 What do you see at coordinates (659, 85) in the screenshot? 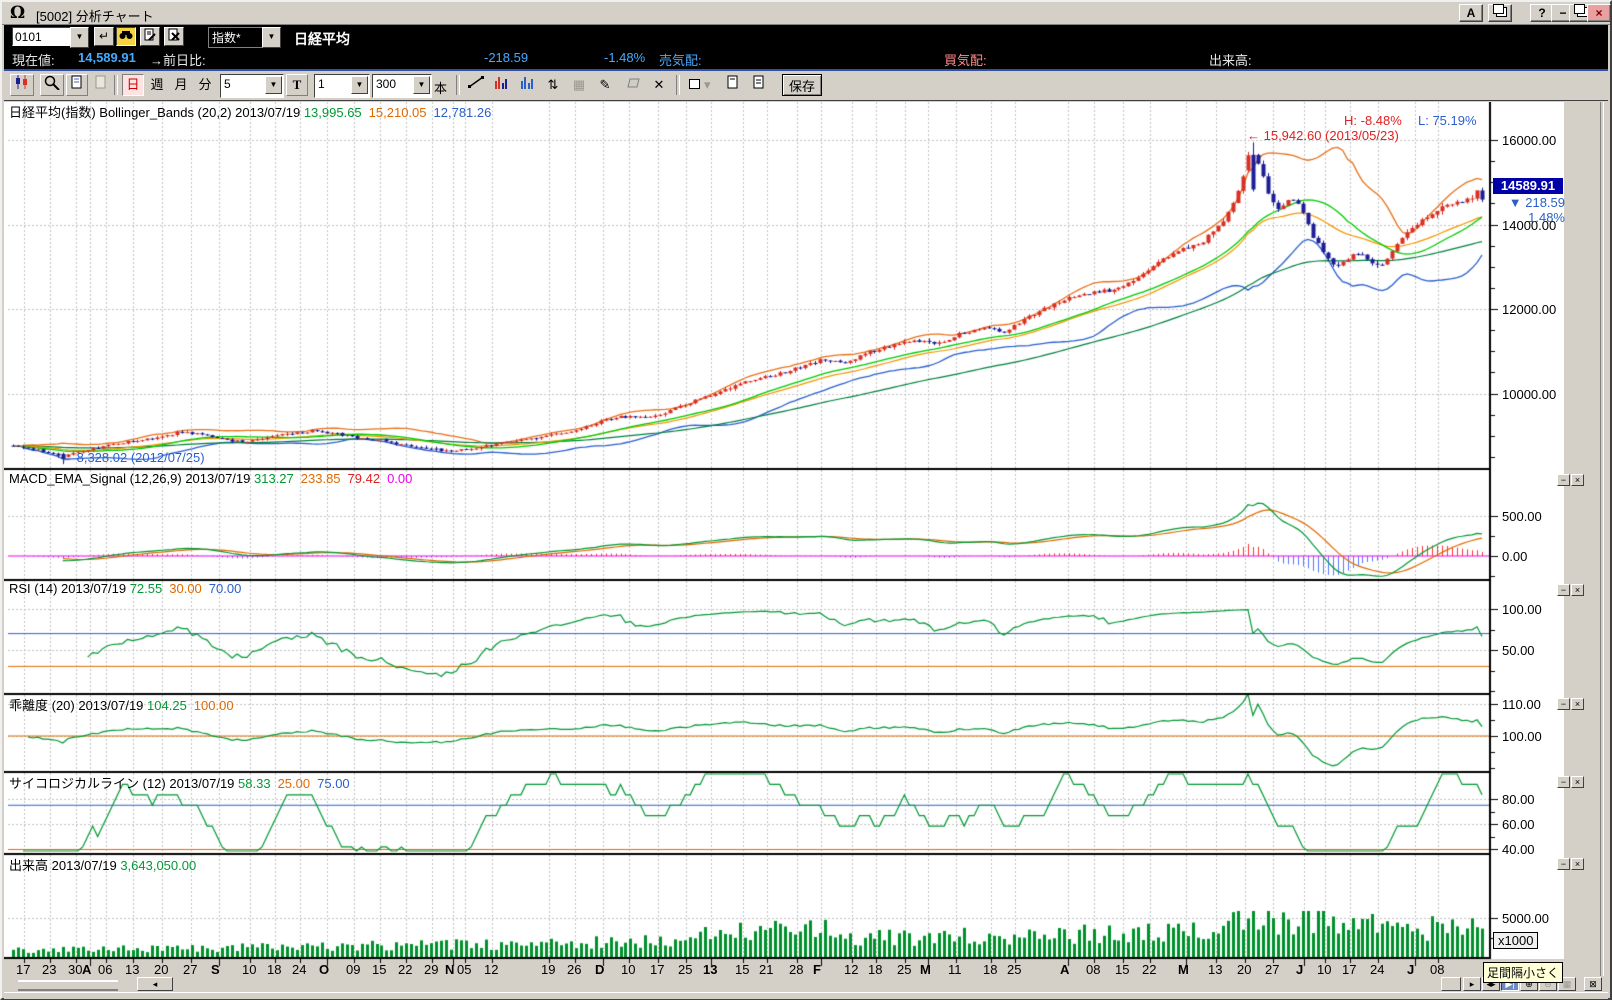
I see `delete-x-button: ✕` at bounding box center [659, 85].